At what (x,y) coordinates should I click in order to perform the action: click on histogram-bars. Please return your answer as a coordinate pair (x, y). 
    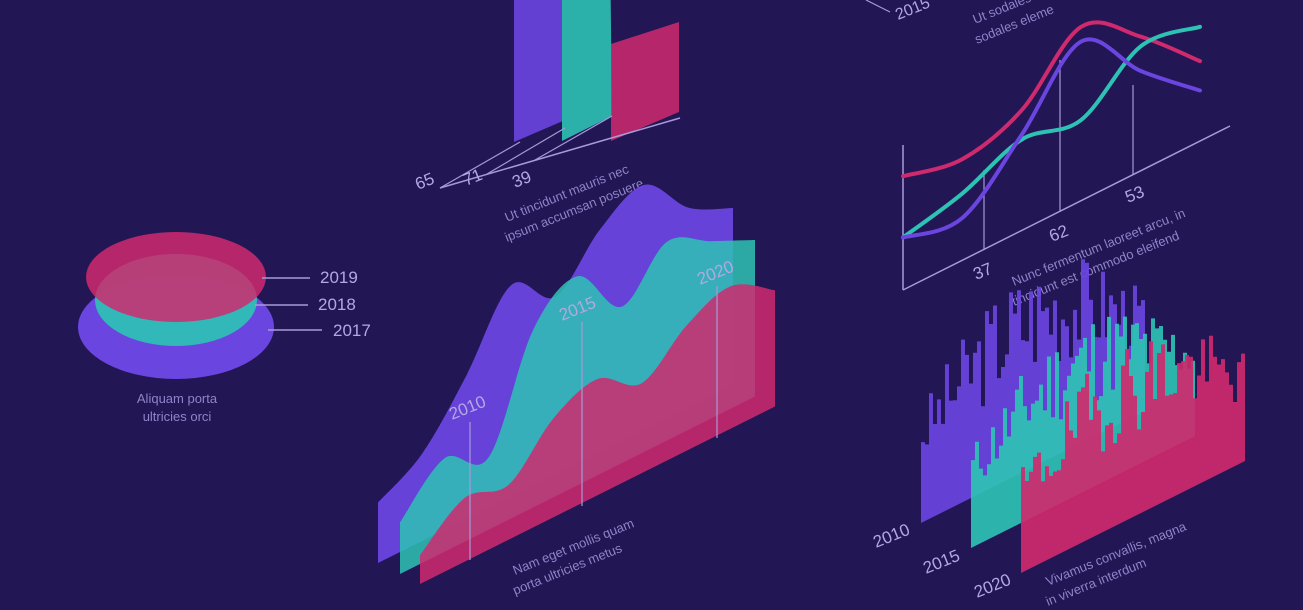
    Looking at the image, I should click on (1083, 416).